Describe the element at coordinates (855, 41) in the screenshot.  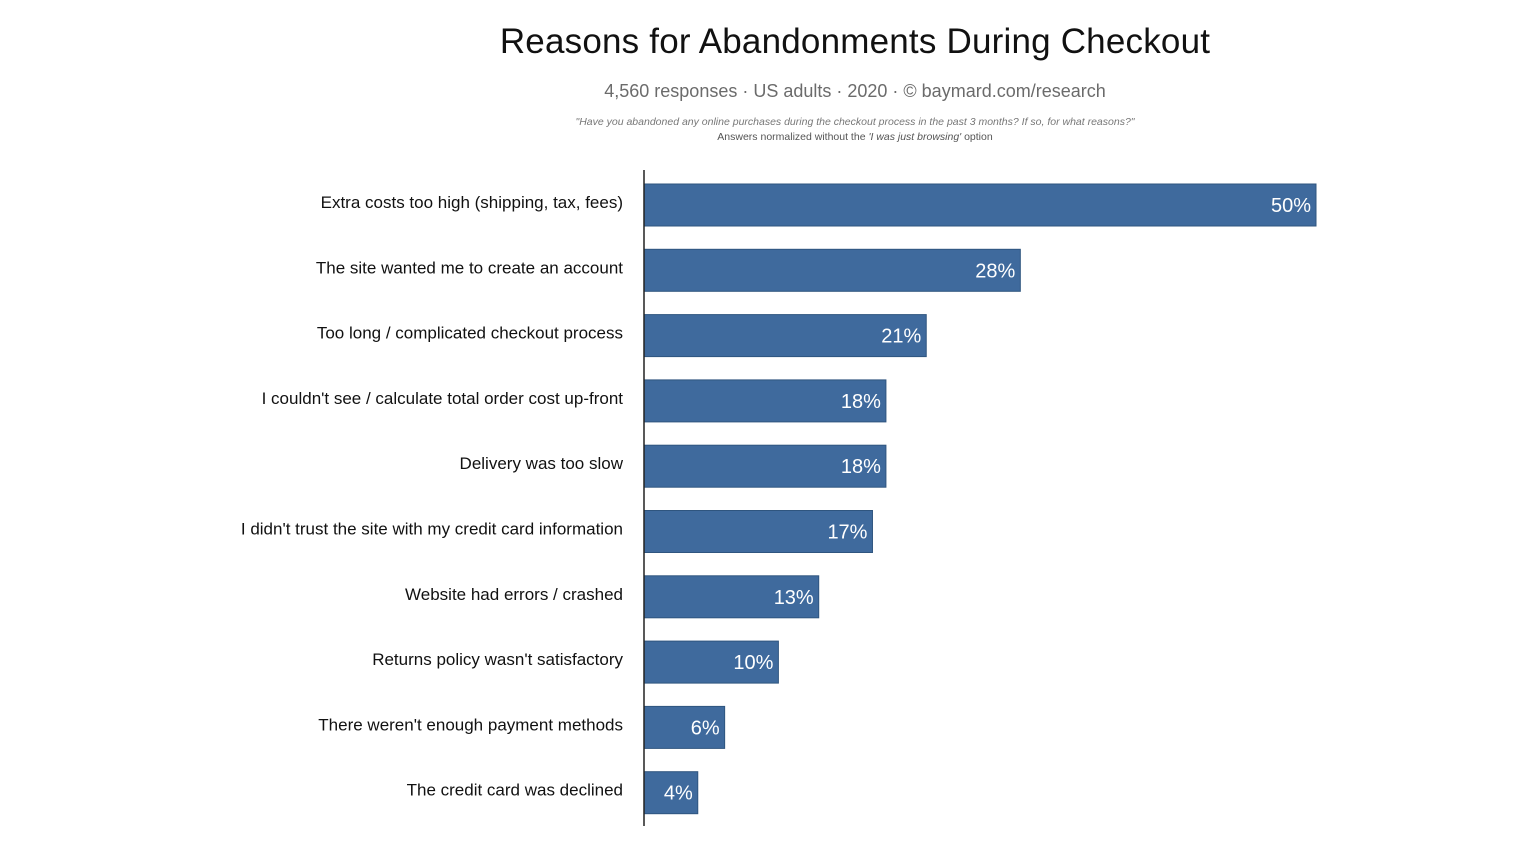
I see `chart-title: Reasons for Abandonments During Checkout` at that location.